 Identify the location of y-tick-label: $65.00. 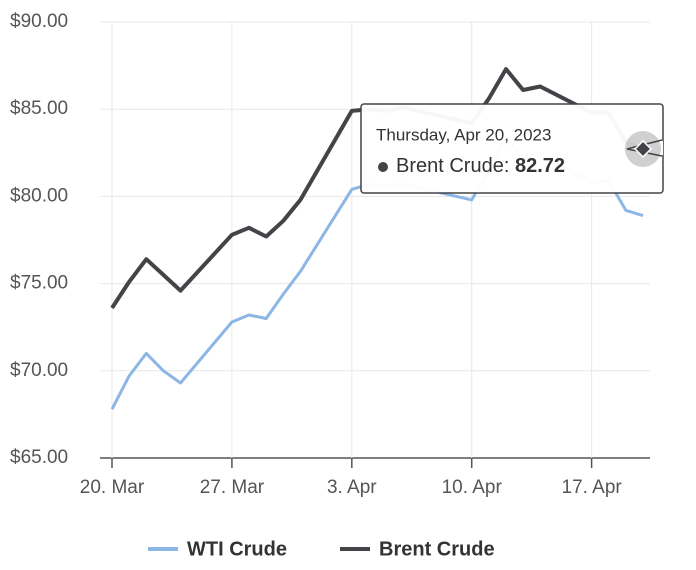
(39, 457).